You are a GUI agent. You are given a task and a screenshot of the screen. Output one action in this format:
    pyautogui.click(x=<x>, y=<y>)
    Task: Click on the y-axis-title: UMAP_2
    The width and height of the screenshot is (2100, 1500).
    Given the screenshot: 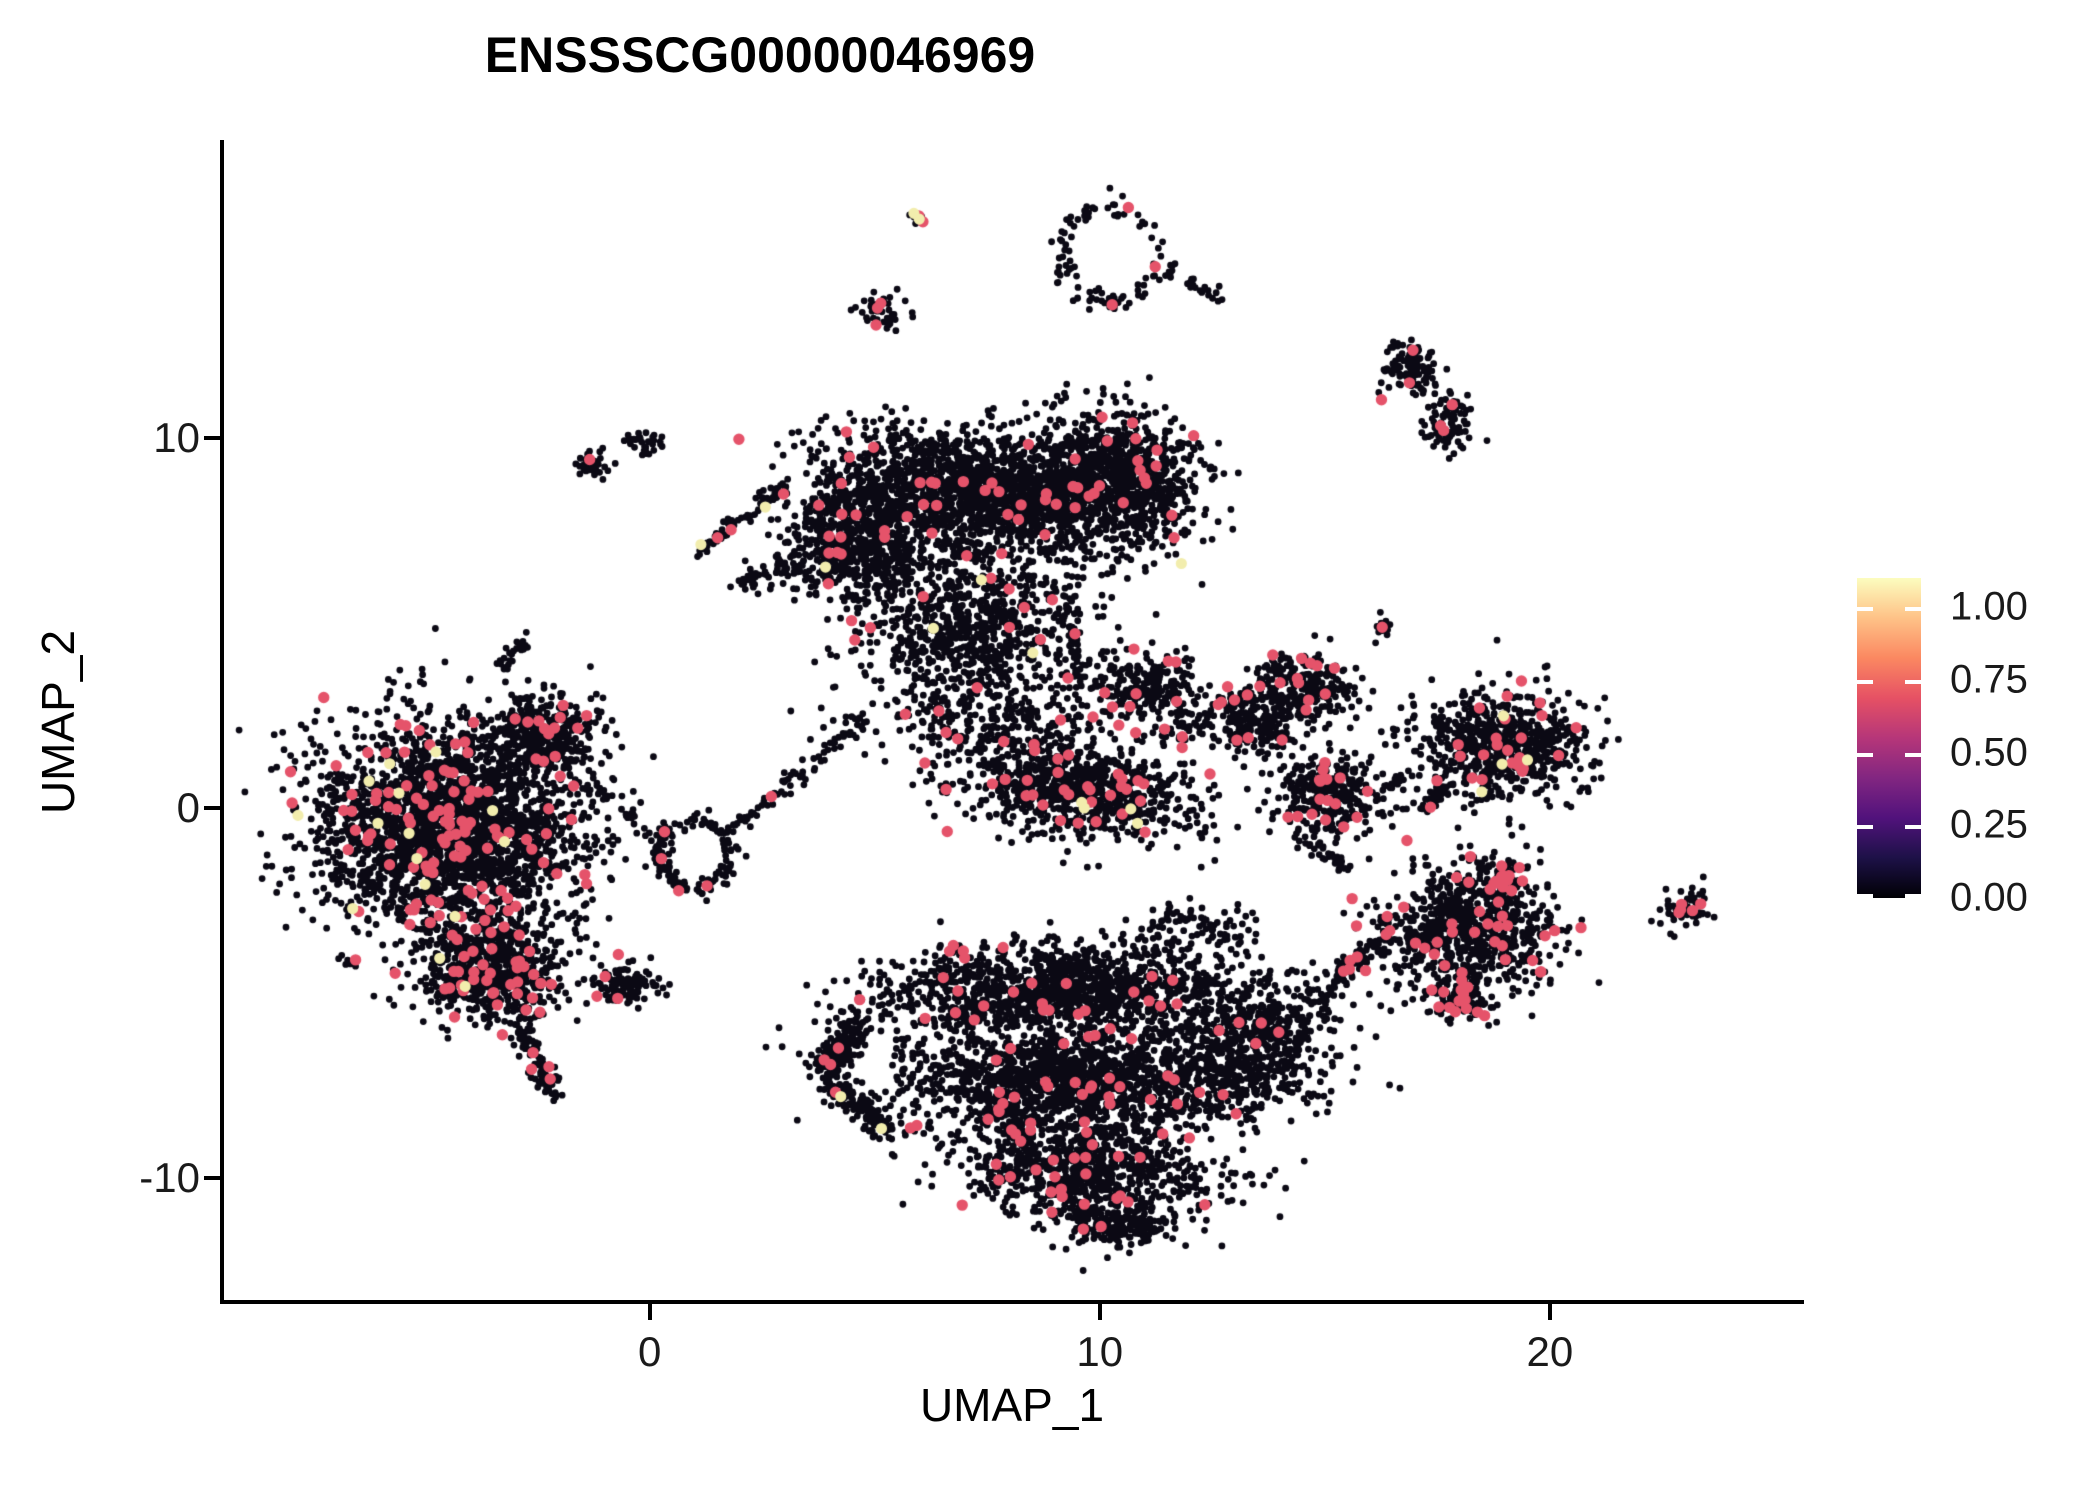 What is the action you would take?
    pyautogui.click(x=58, y=722)
    